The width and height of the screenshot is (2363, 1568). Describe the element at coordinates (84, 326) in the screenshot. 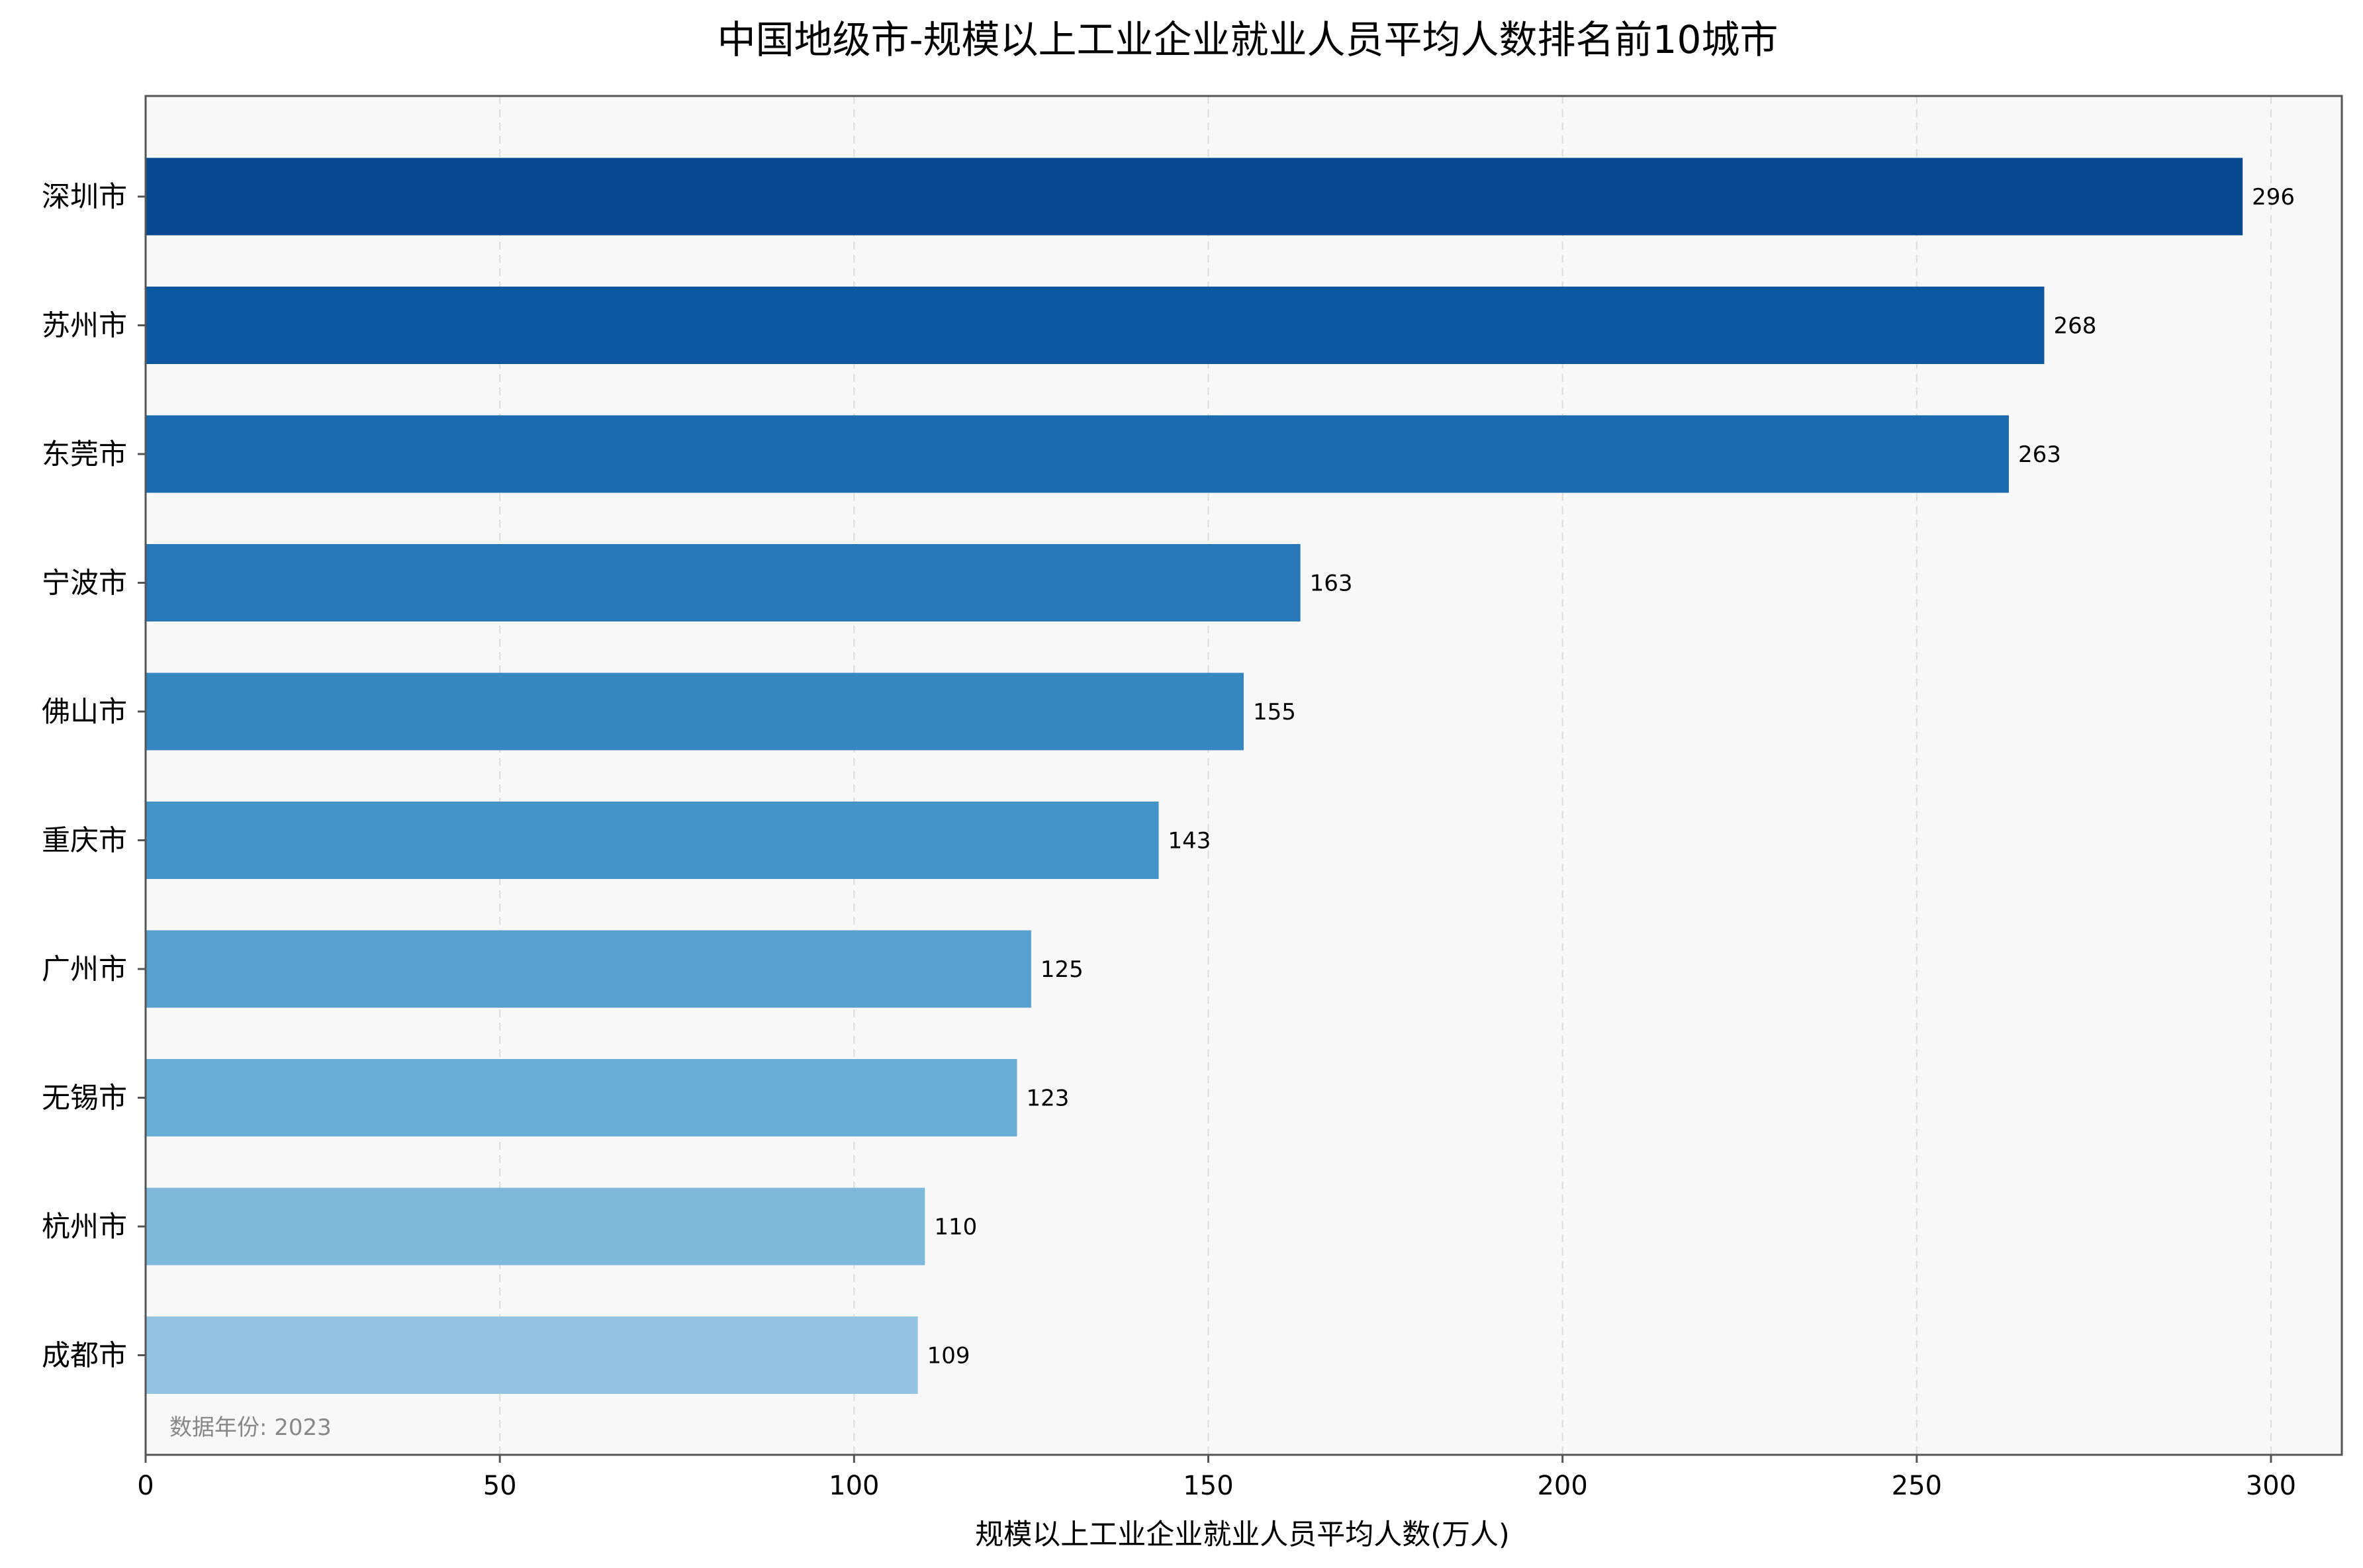

I see `category-label: 苏州市` at that location.